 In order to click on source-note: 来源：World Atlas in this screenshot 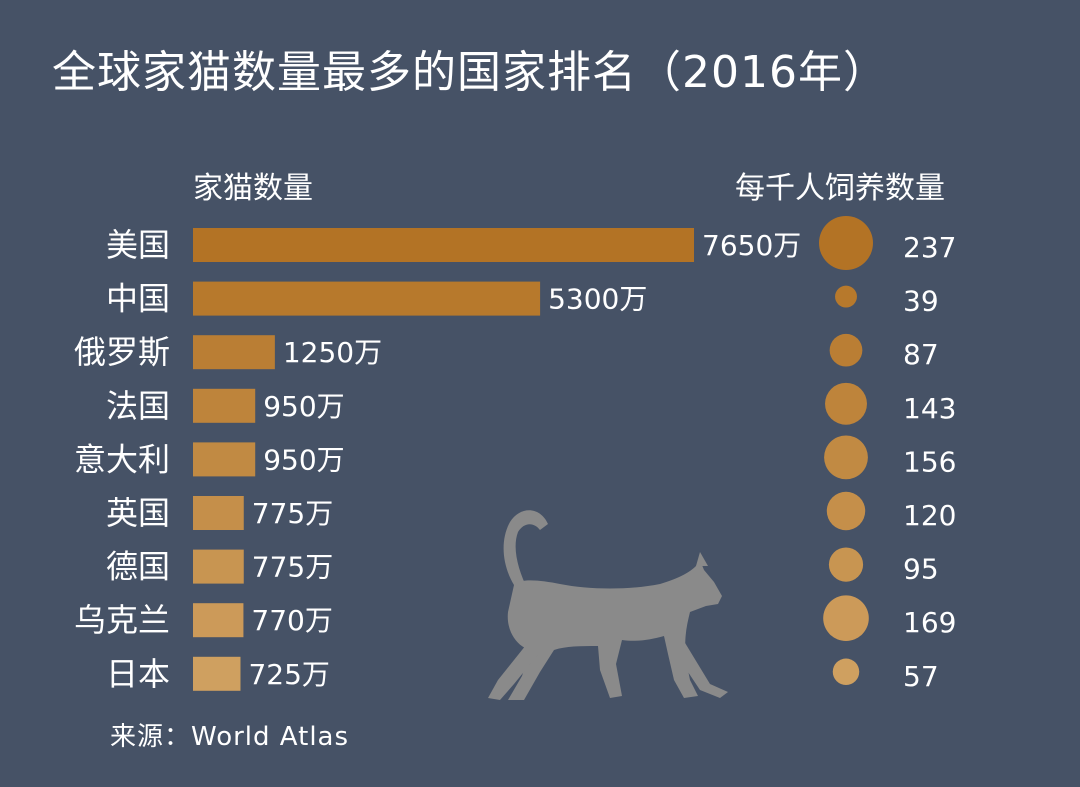, I will do `click(229, 734)`.